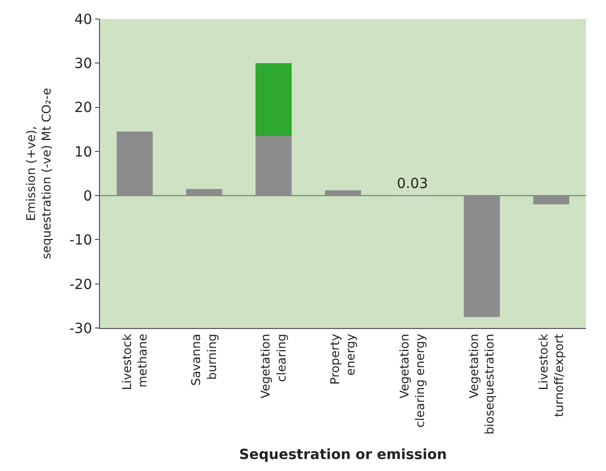 This screenshot has height=471, width=606. What do you see at coordinates (83, 108) in the screenshot?
I see `y-tick-label: 20` at bounding box center [83, 108].